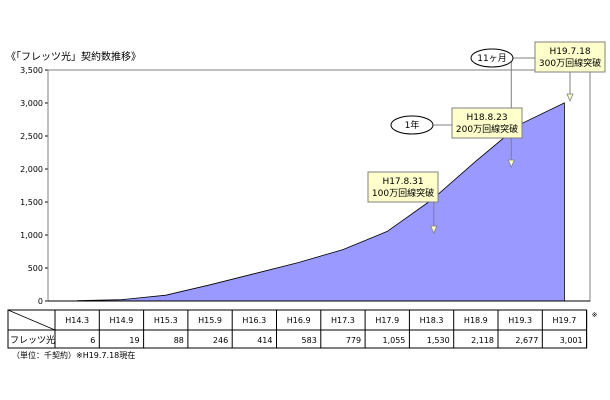 This screenshot has height=400, width=610. I want to click on interval-label: 11ヶ月, so click(491, 58).